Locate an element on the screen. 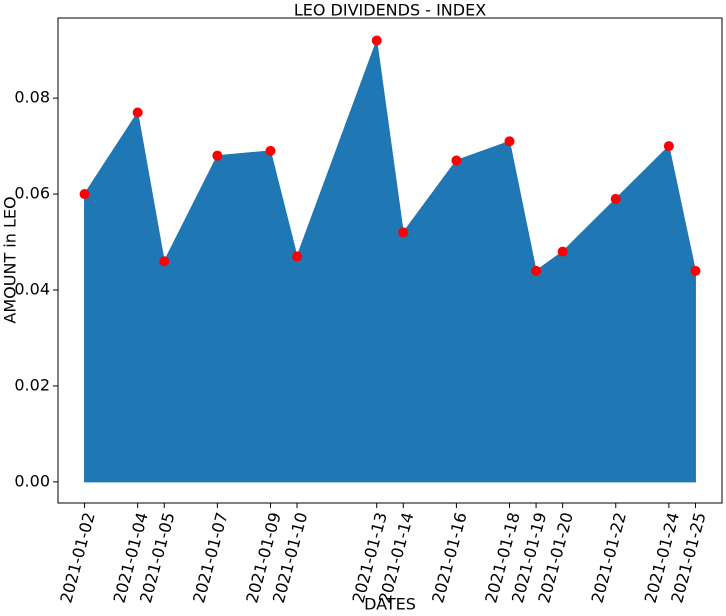  y-axis-label: AMOUNT in LEO is located at coordinates (10, 259).